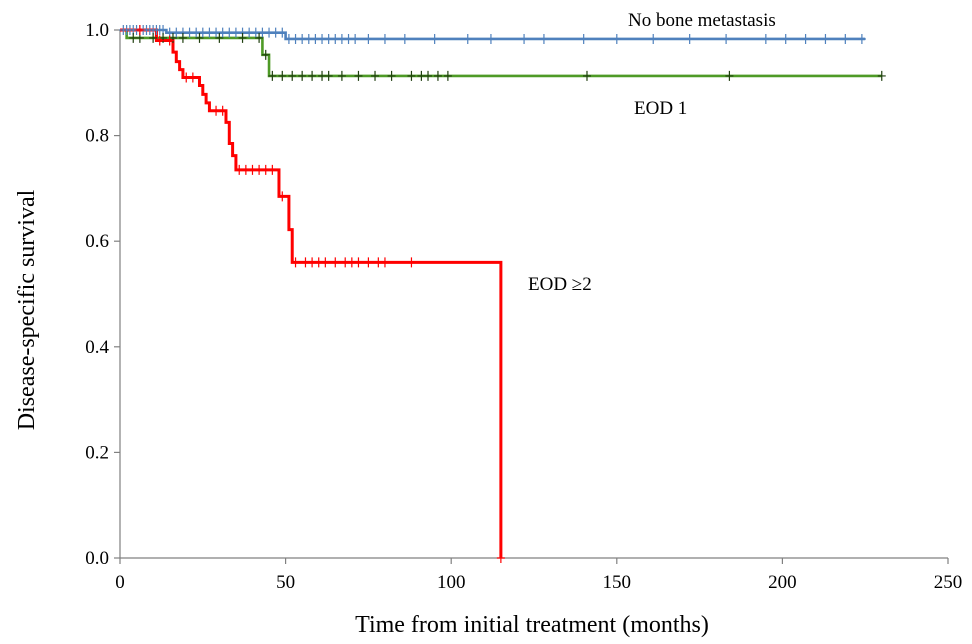  What do you see at coordinates (97, 30) in the screenshot?
I see `y-tick-label: 1.0` at bounding box center [97, 30].